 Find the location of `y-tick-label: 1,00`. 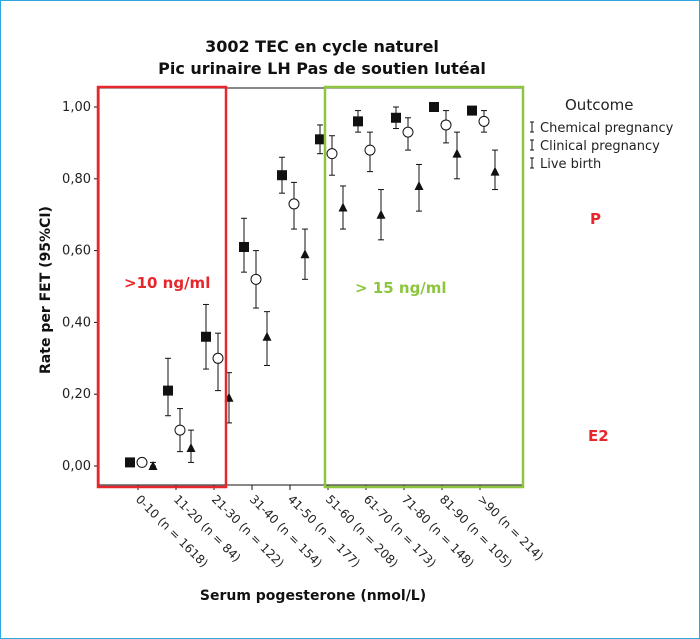

y-tick-label: 1,00 is located at coordinates (76, 107).